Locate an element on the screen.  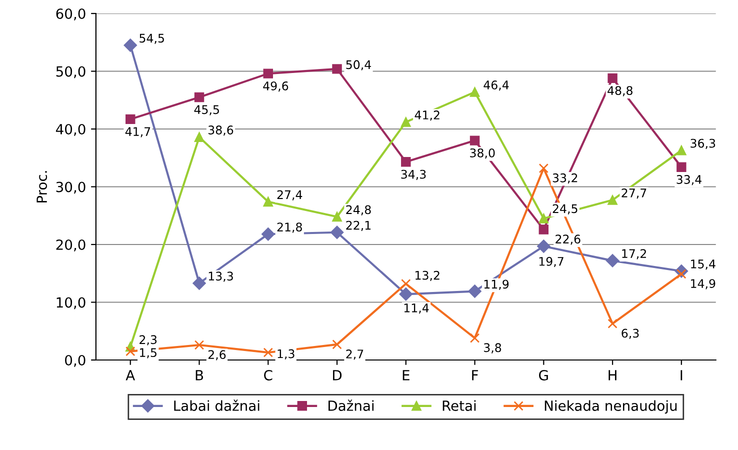
x-tick-label: I is located at coordinates (681, 375).